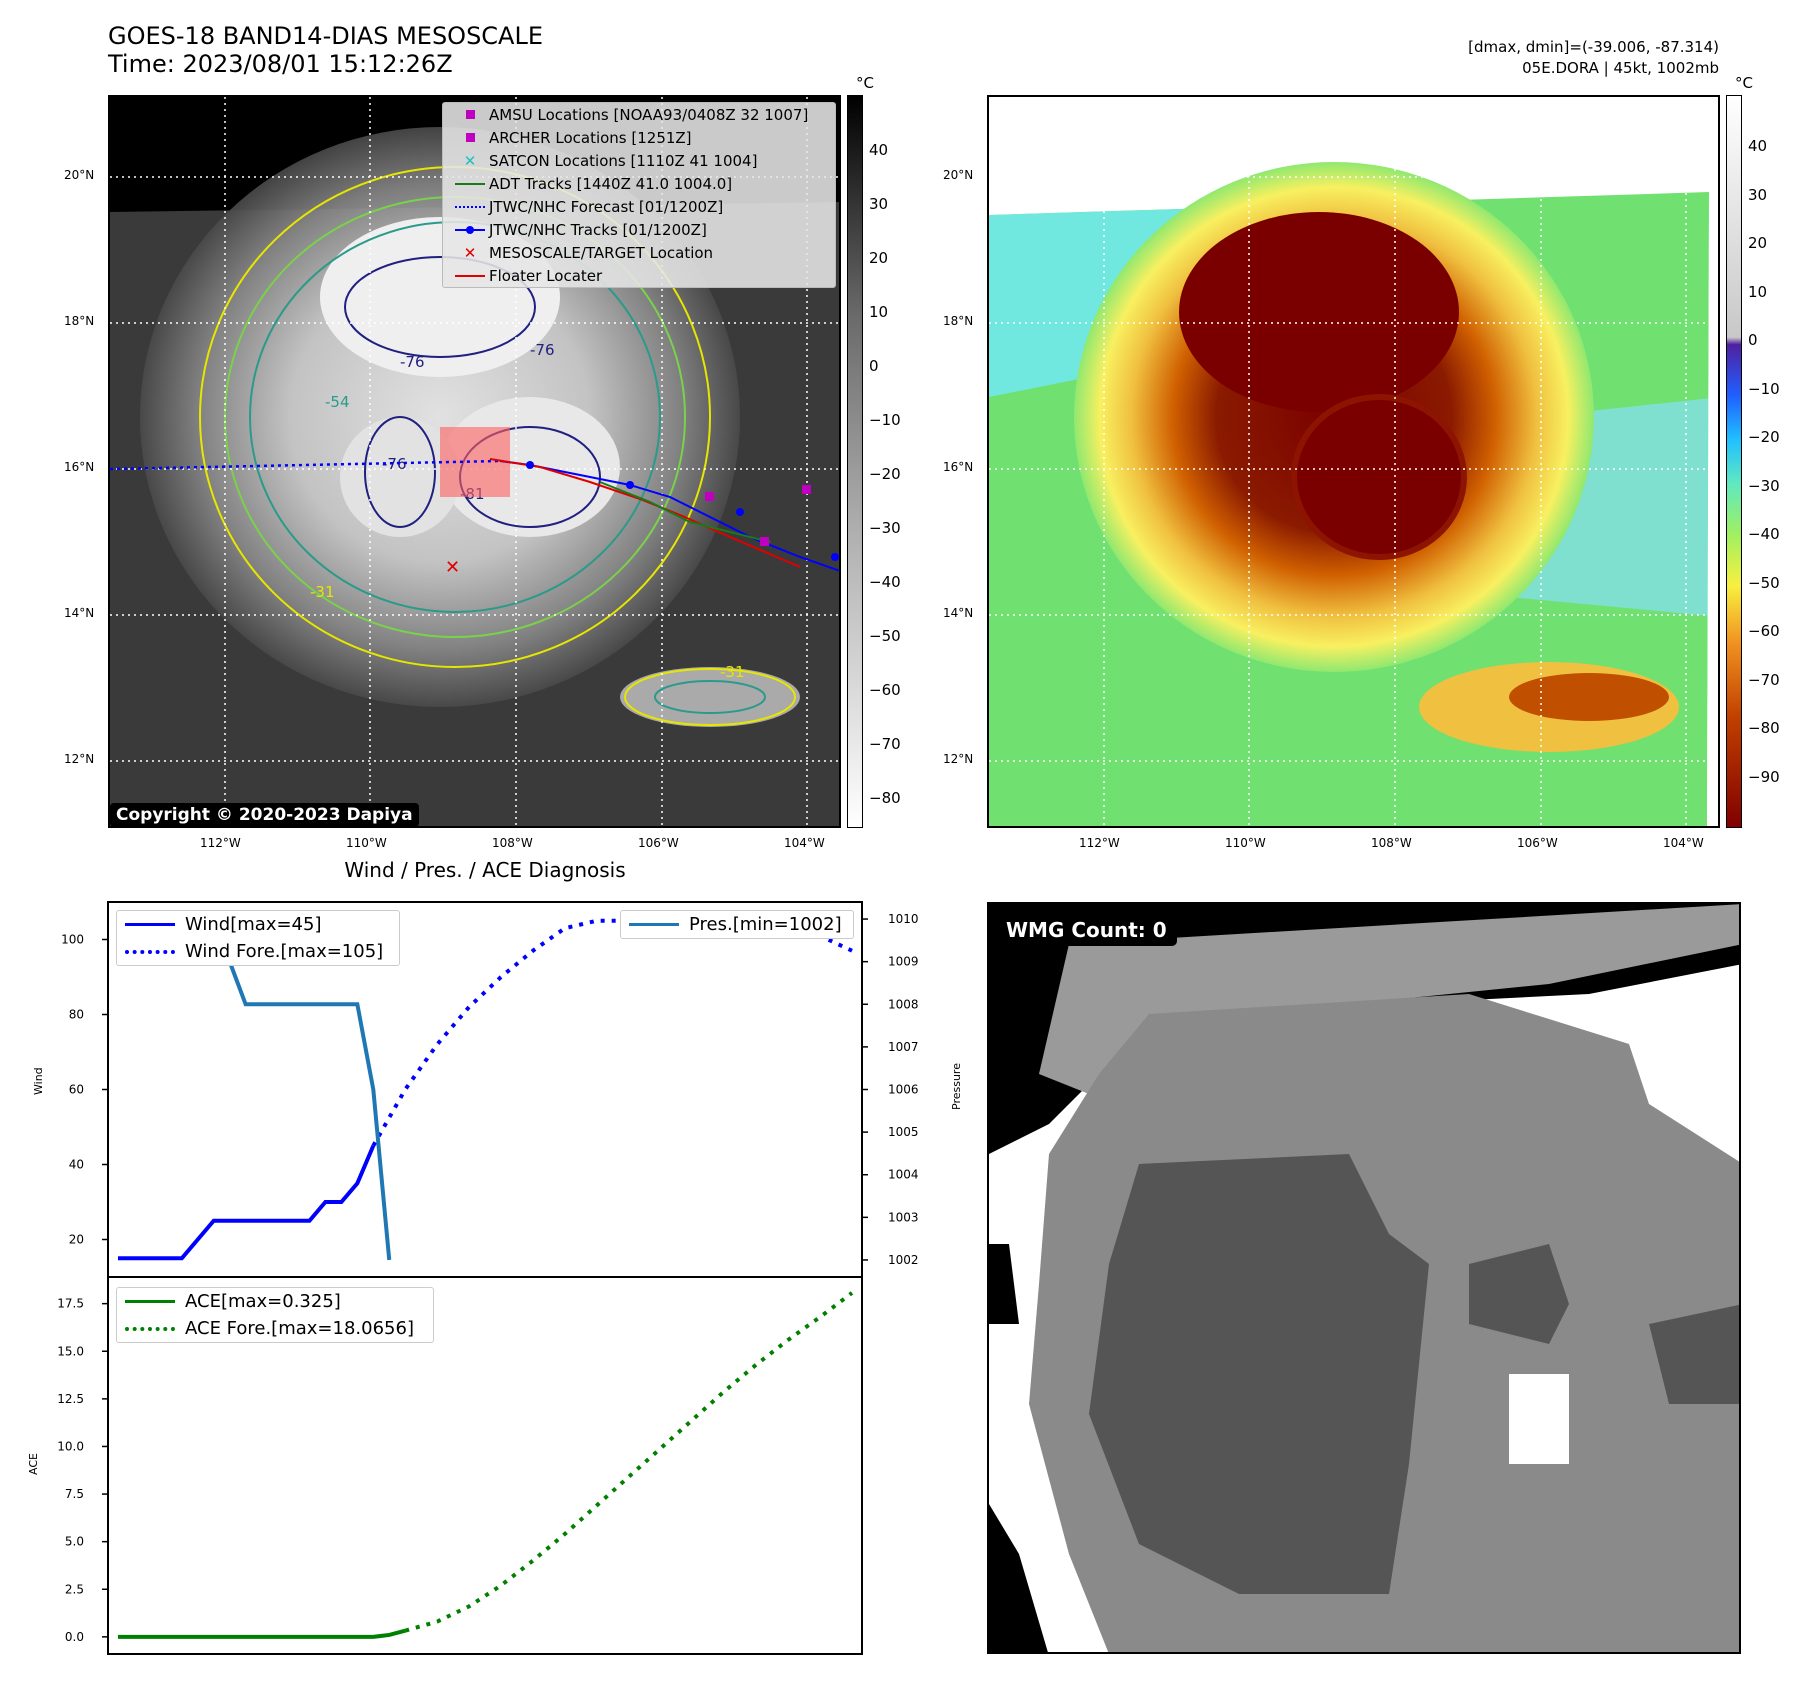  I want to click on legend-item: Floater Locater, so click(639, 275).